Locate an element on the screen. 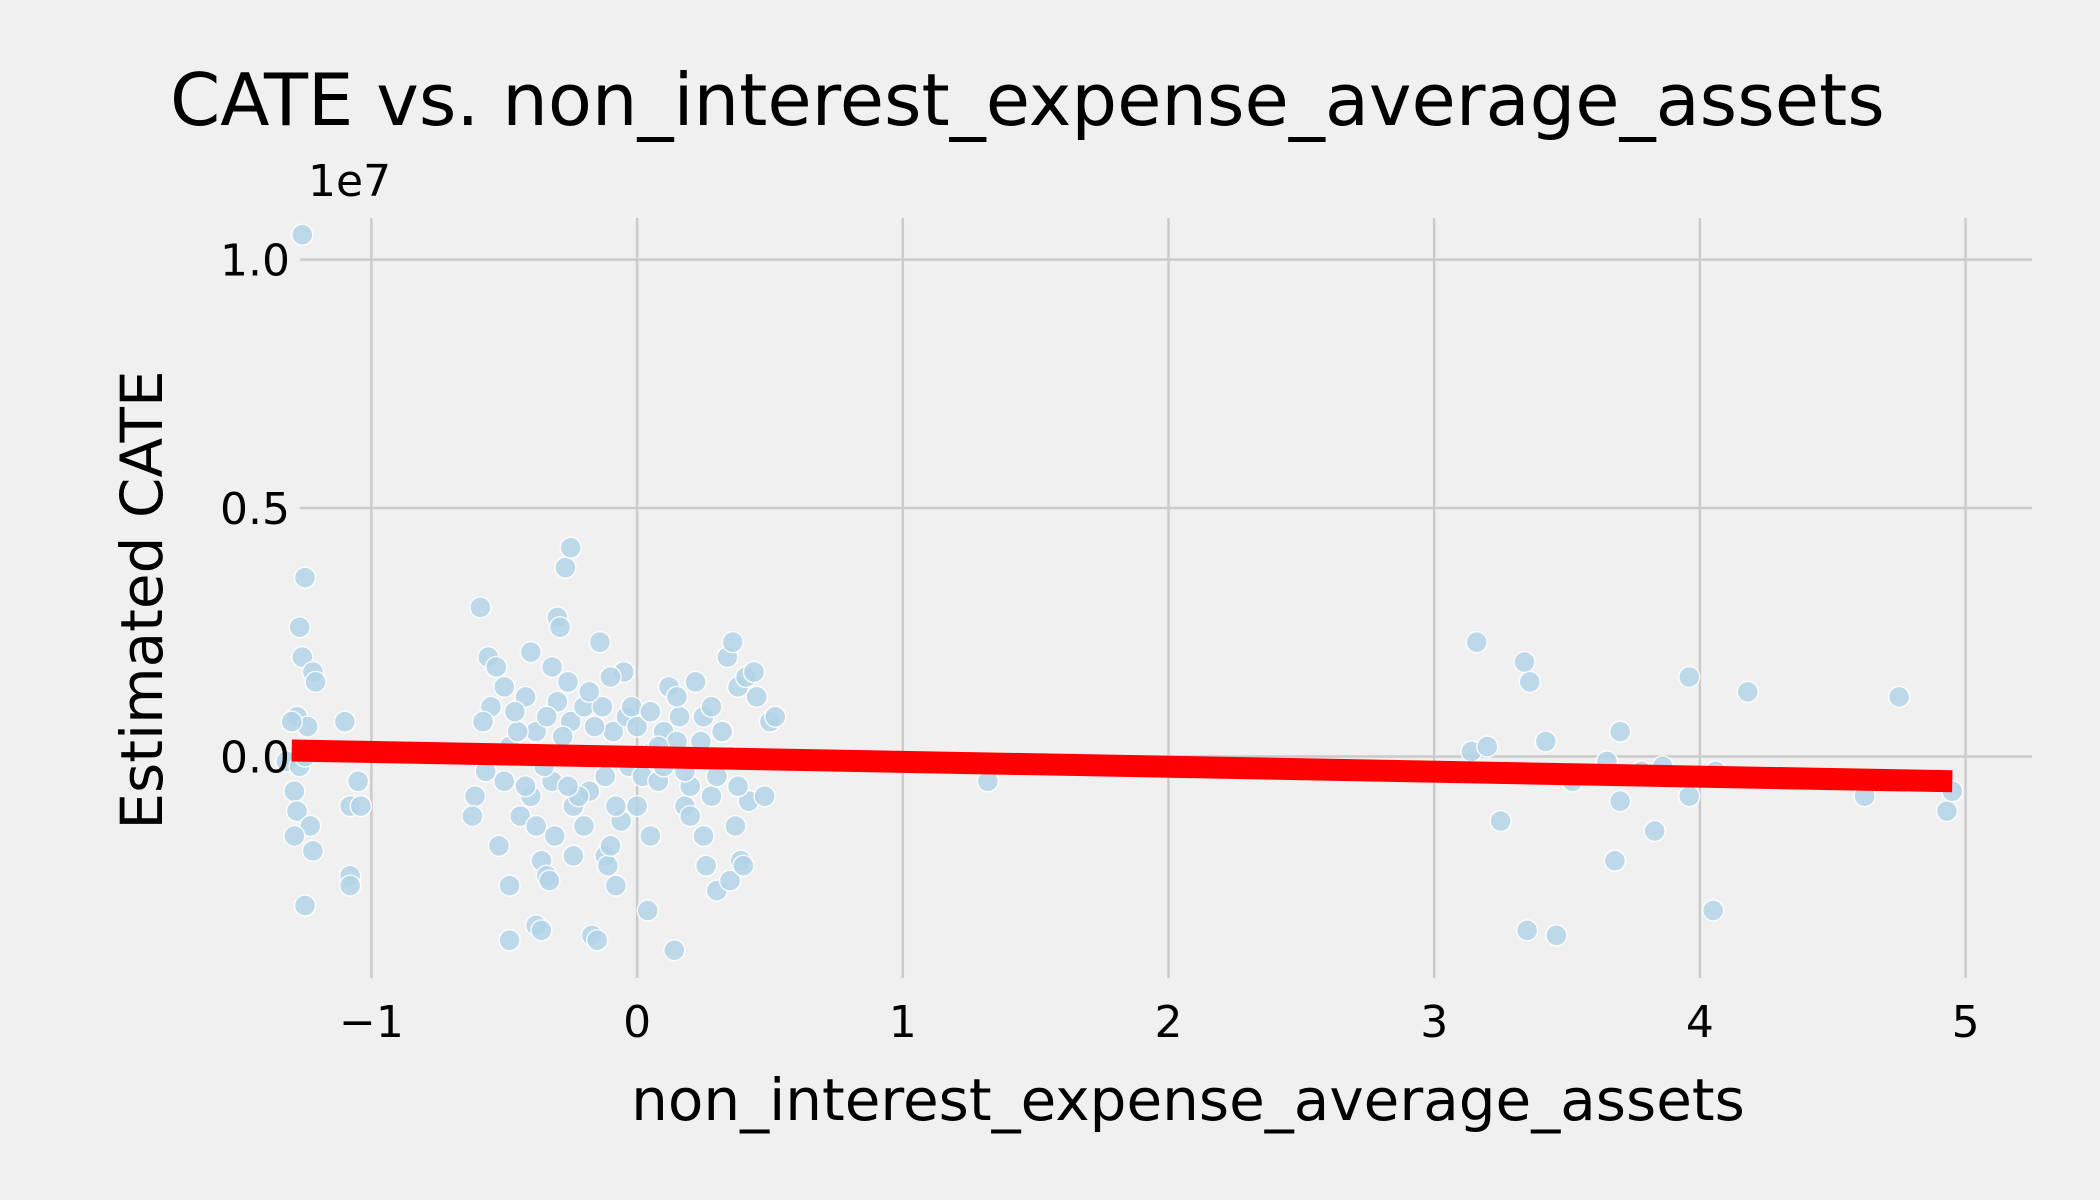 Image resolution: width=2100 pixels, height=1200 pixels. regression-fit-line is located at coordinates (1122, 766).